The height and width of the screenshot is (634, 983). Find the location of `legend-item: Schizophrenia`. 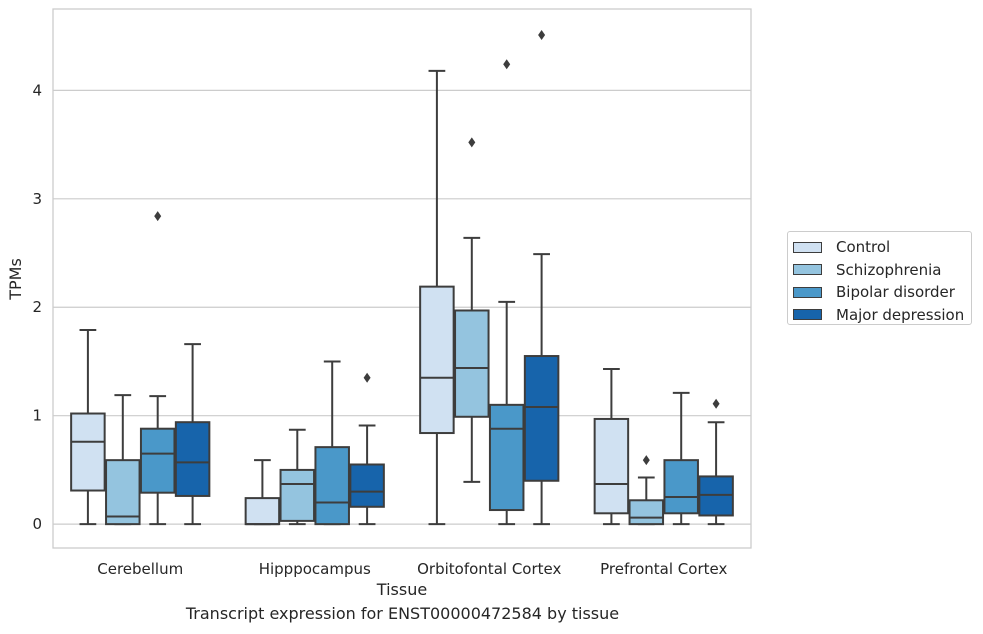

legend-item: Schizophrenia is located at coordinates (882, 270).